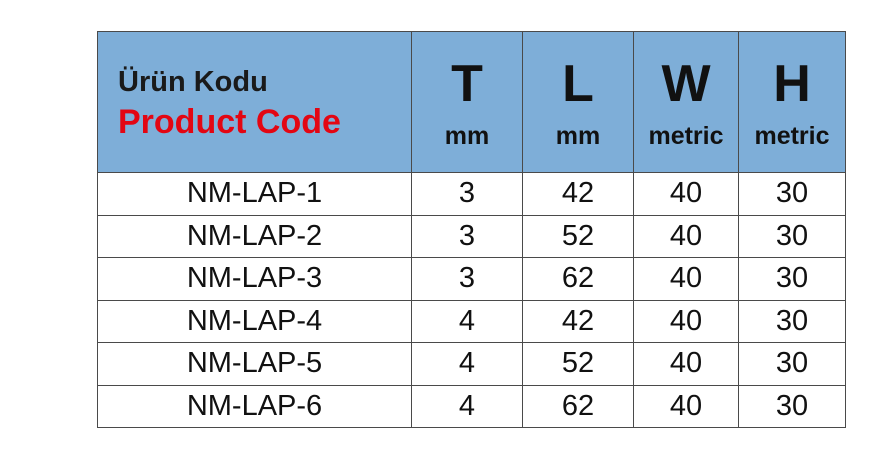 The image size is (885, 450). What do you see at coordinates (254, 102) in the screenshot?
I see `header-product-code: Ürün Kodu Product Code` at bounding box center [254, 102].